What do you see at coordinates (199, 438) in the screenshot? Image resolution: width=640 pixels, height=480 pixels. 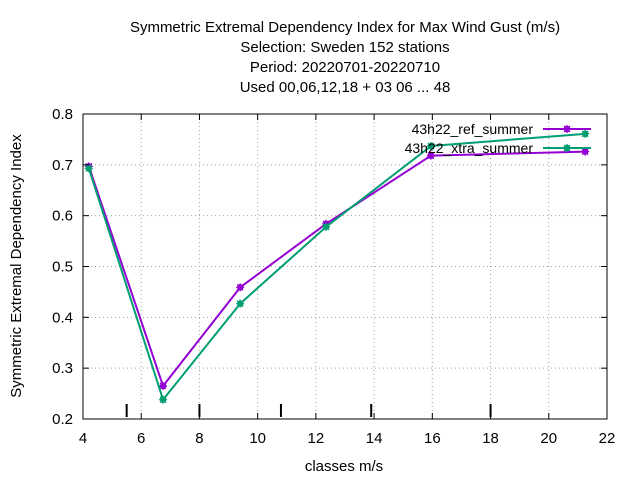 I see `x-tick-label: 8` at bounding box center [199, 438].